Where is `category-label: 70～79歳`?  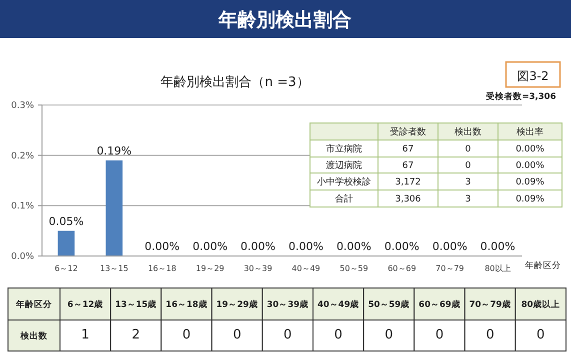
category-label: 70～79歳 is located at coordinates (490, 304).